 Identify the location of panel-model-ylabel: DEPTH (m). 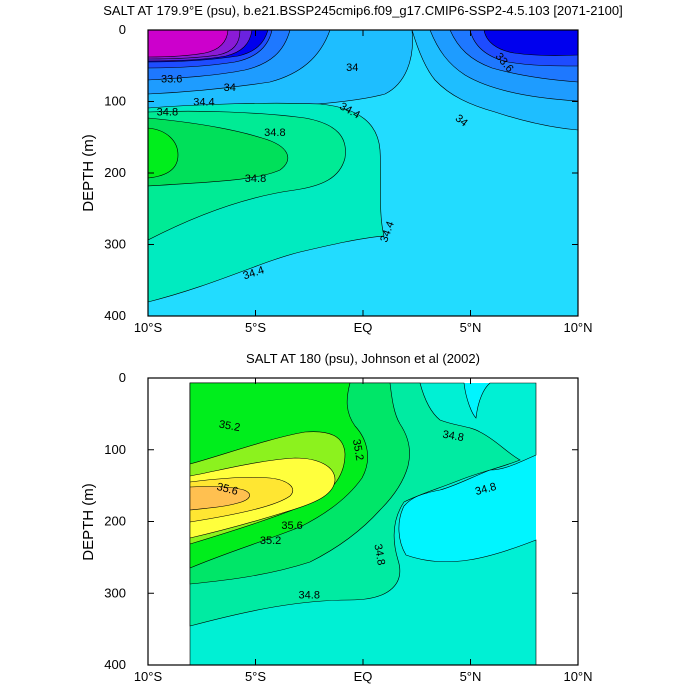
(88, 173).